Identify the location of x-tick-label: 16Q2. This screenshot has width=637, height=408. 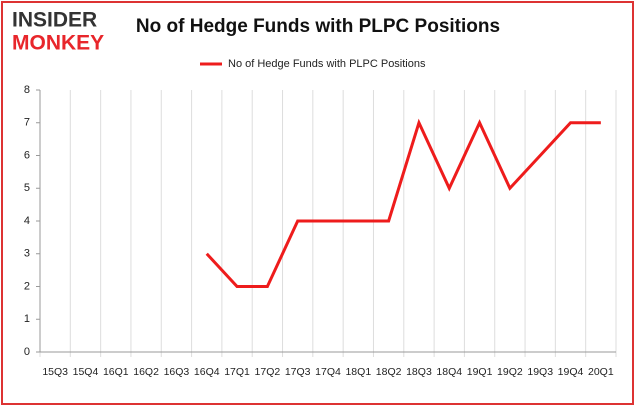
(146, 372).